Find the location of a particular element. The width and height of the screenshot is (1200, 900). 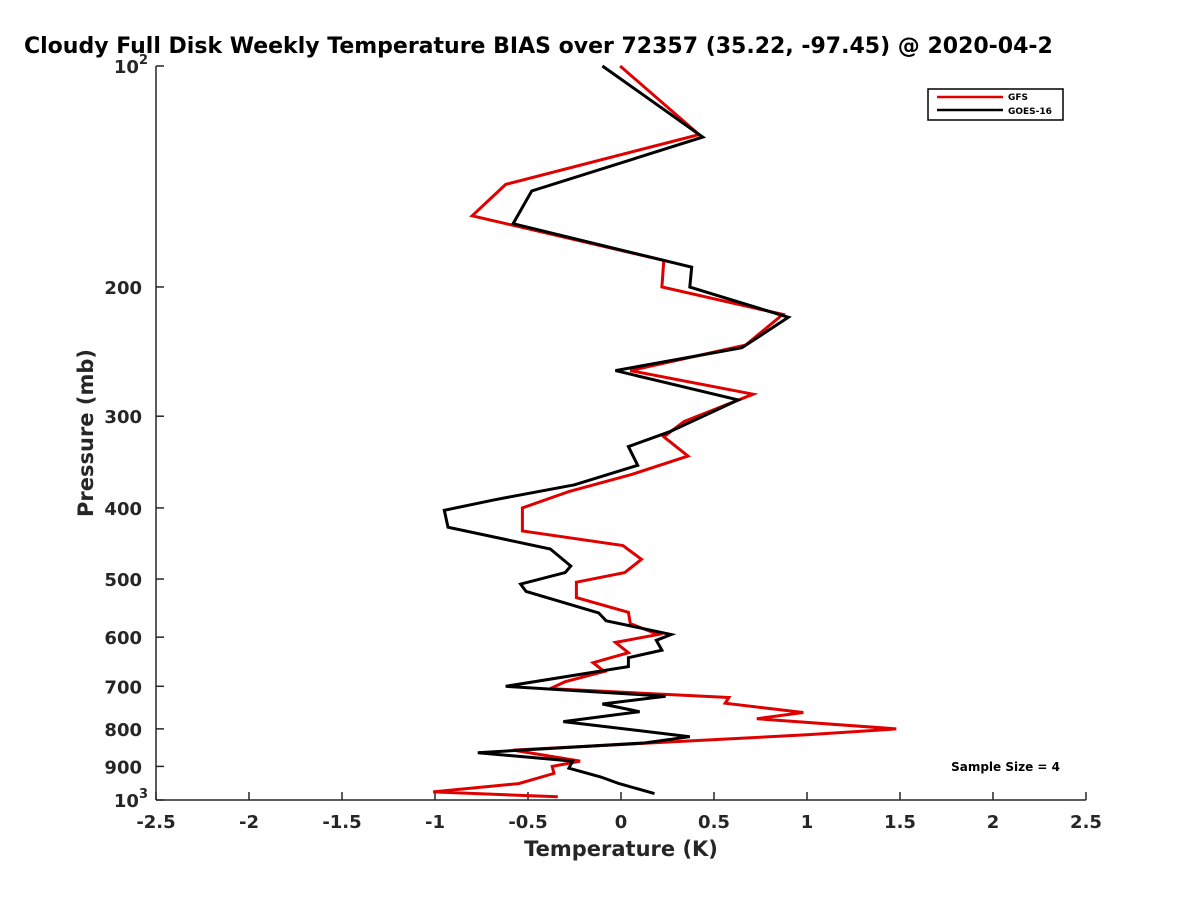

y-tick-label: 700 is located at coordinates (123, 687).